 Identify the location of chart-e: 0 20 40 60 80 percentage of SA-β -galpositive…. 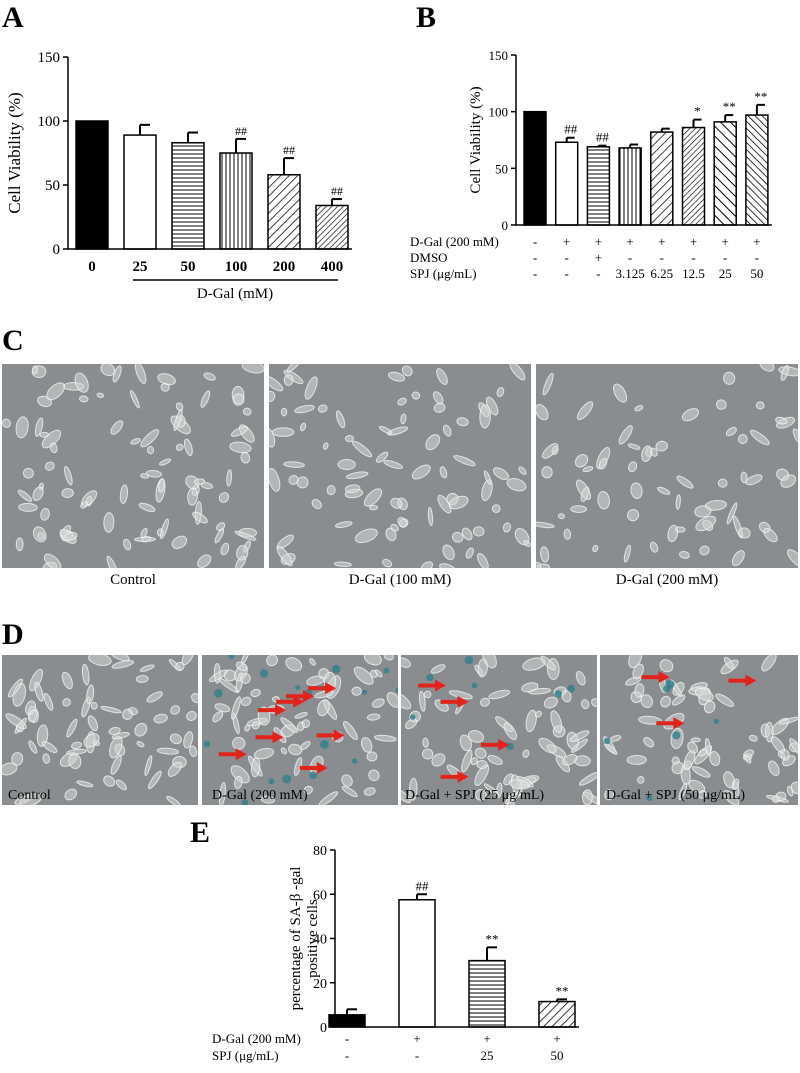
(395, 953).